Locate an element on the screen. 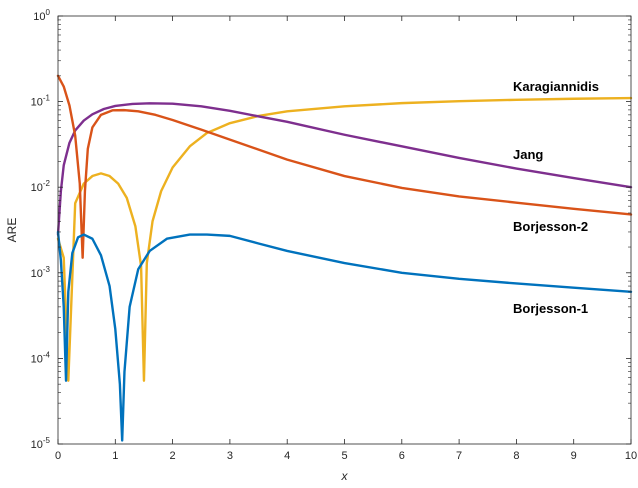  series-label-jang: Jang is located at coordinates (528, 154).